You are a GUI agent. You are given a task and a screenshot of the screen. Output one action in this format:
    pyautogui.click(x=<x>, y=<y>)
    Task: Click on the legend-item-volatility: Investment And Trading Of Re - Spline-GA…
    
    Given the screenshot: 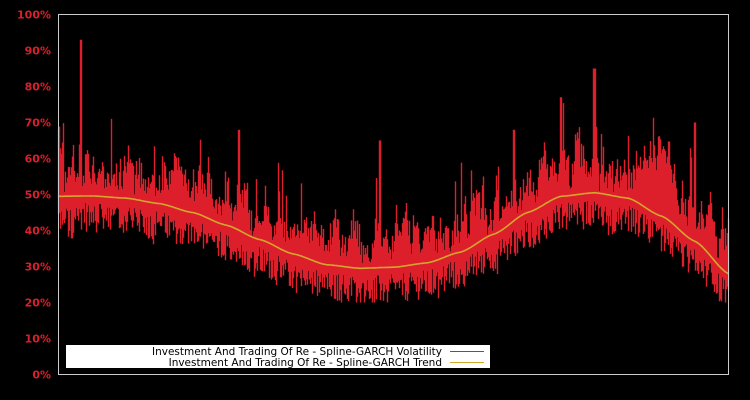 What is the action you would take?
    pyautogui.click(x=317, y=351)
    